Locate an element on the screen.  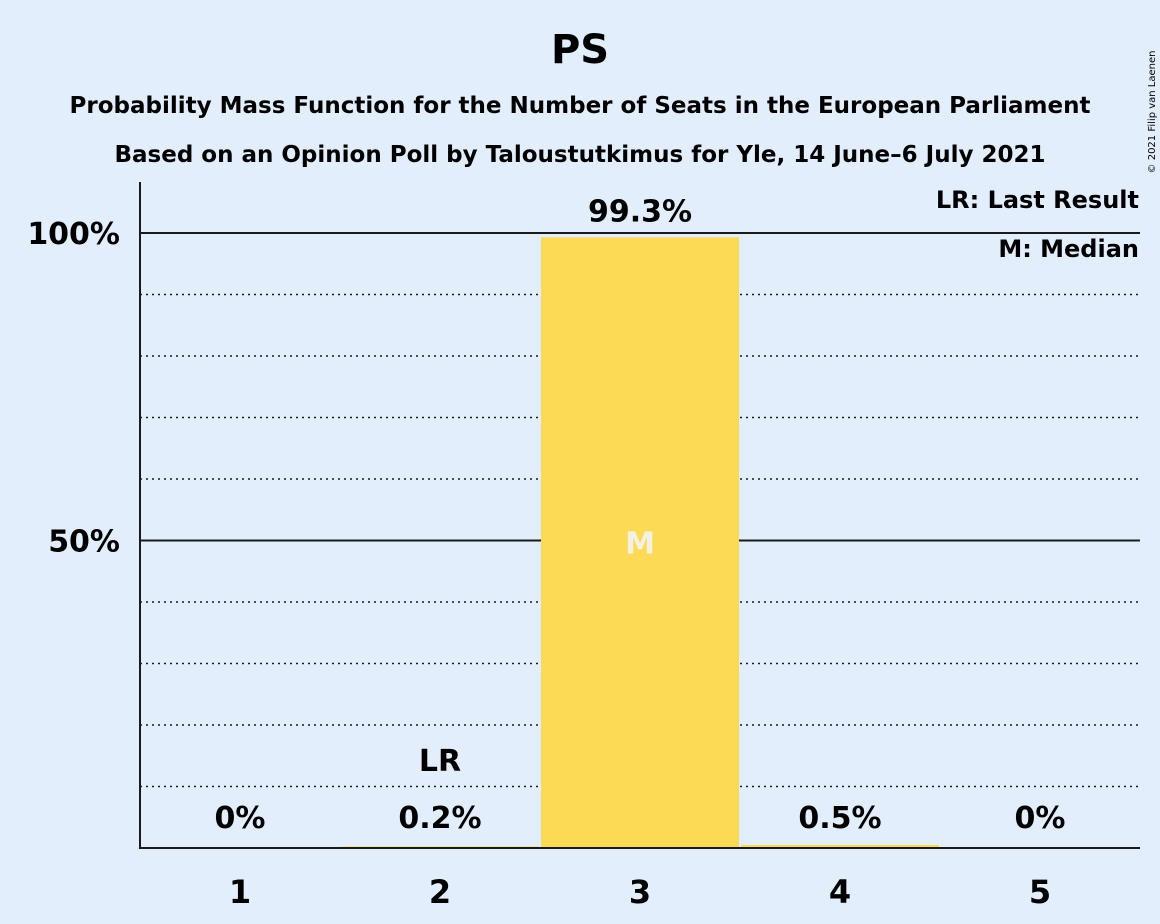
y-tick-label: 100% is located at coordinates (73, 234).